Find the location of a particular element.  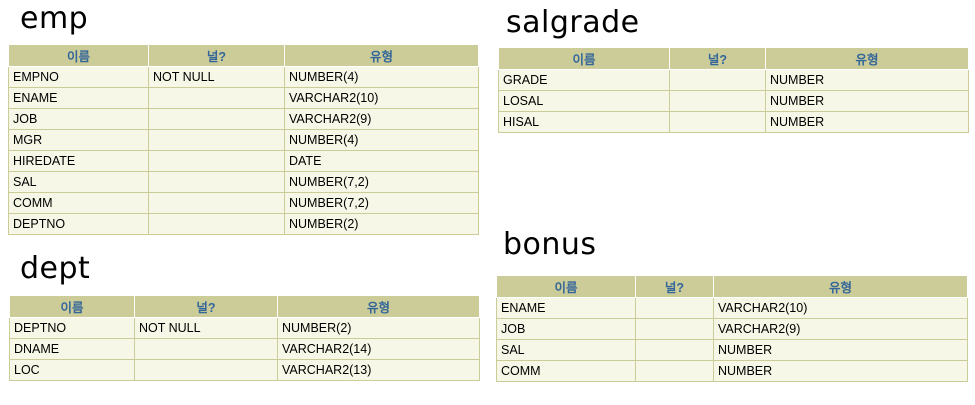

data-type-cell: VARCHAR2(13) is located at coordinates (378, 370).